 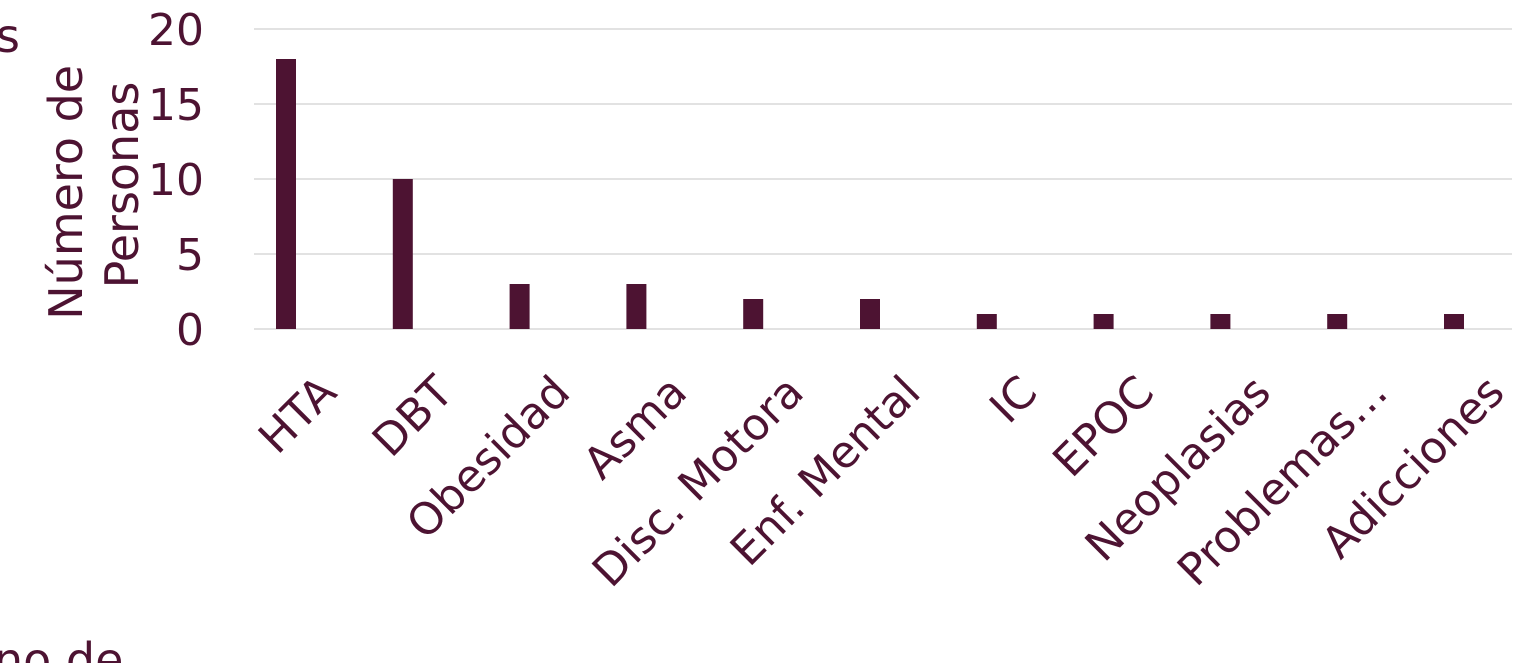 I want to click on y-tick-label: 10, so click(x=176, y=180).